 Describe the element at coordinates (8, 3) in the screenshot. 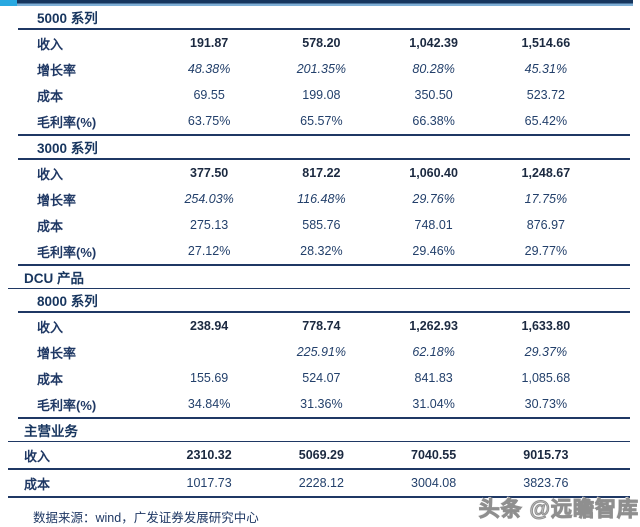

I see `accent-cyan-segment` at that location.